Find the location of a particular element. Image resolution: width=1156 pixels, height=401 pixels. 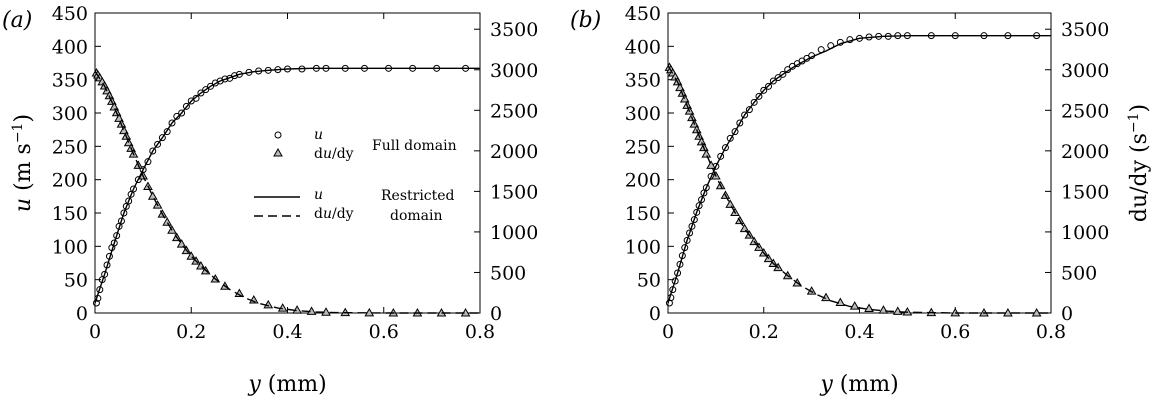

y-left-tick-label: 150 is located at coordinates (70, 214).